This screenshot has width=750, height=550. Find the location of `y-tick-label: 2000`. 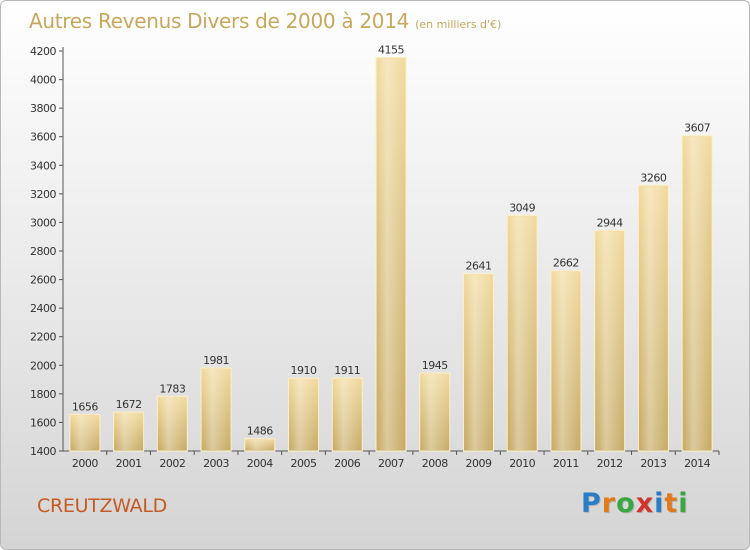

y-tick-label: 2000 is located at coordinates (43, 365).